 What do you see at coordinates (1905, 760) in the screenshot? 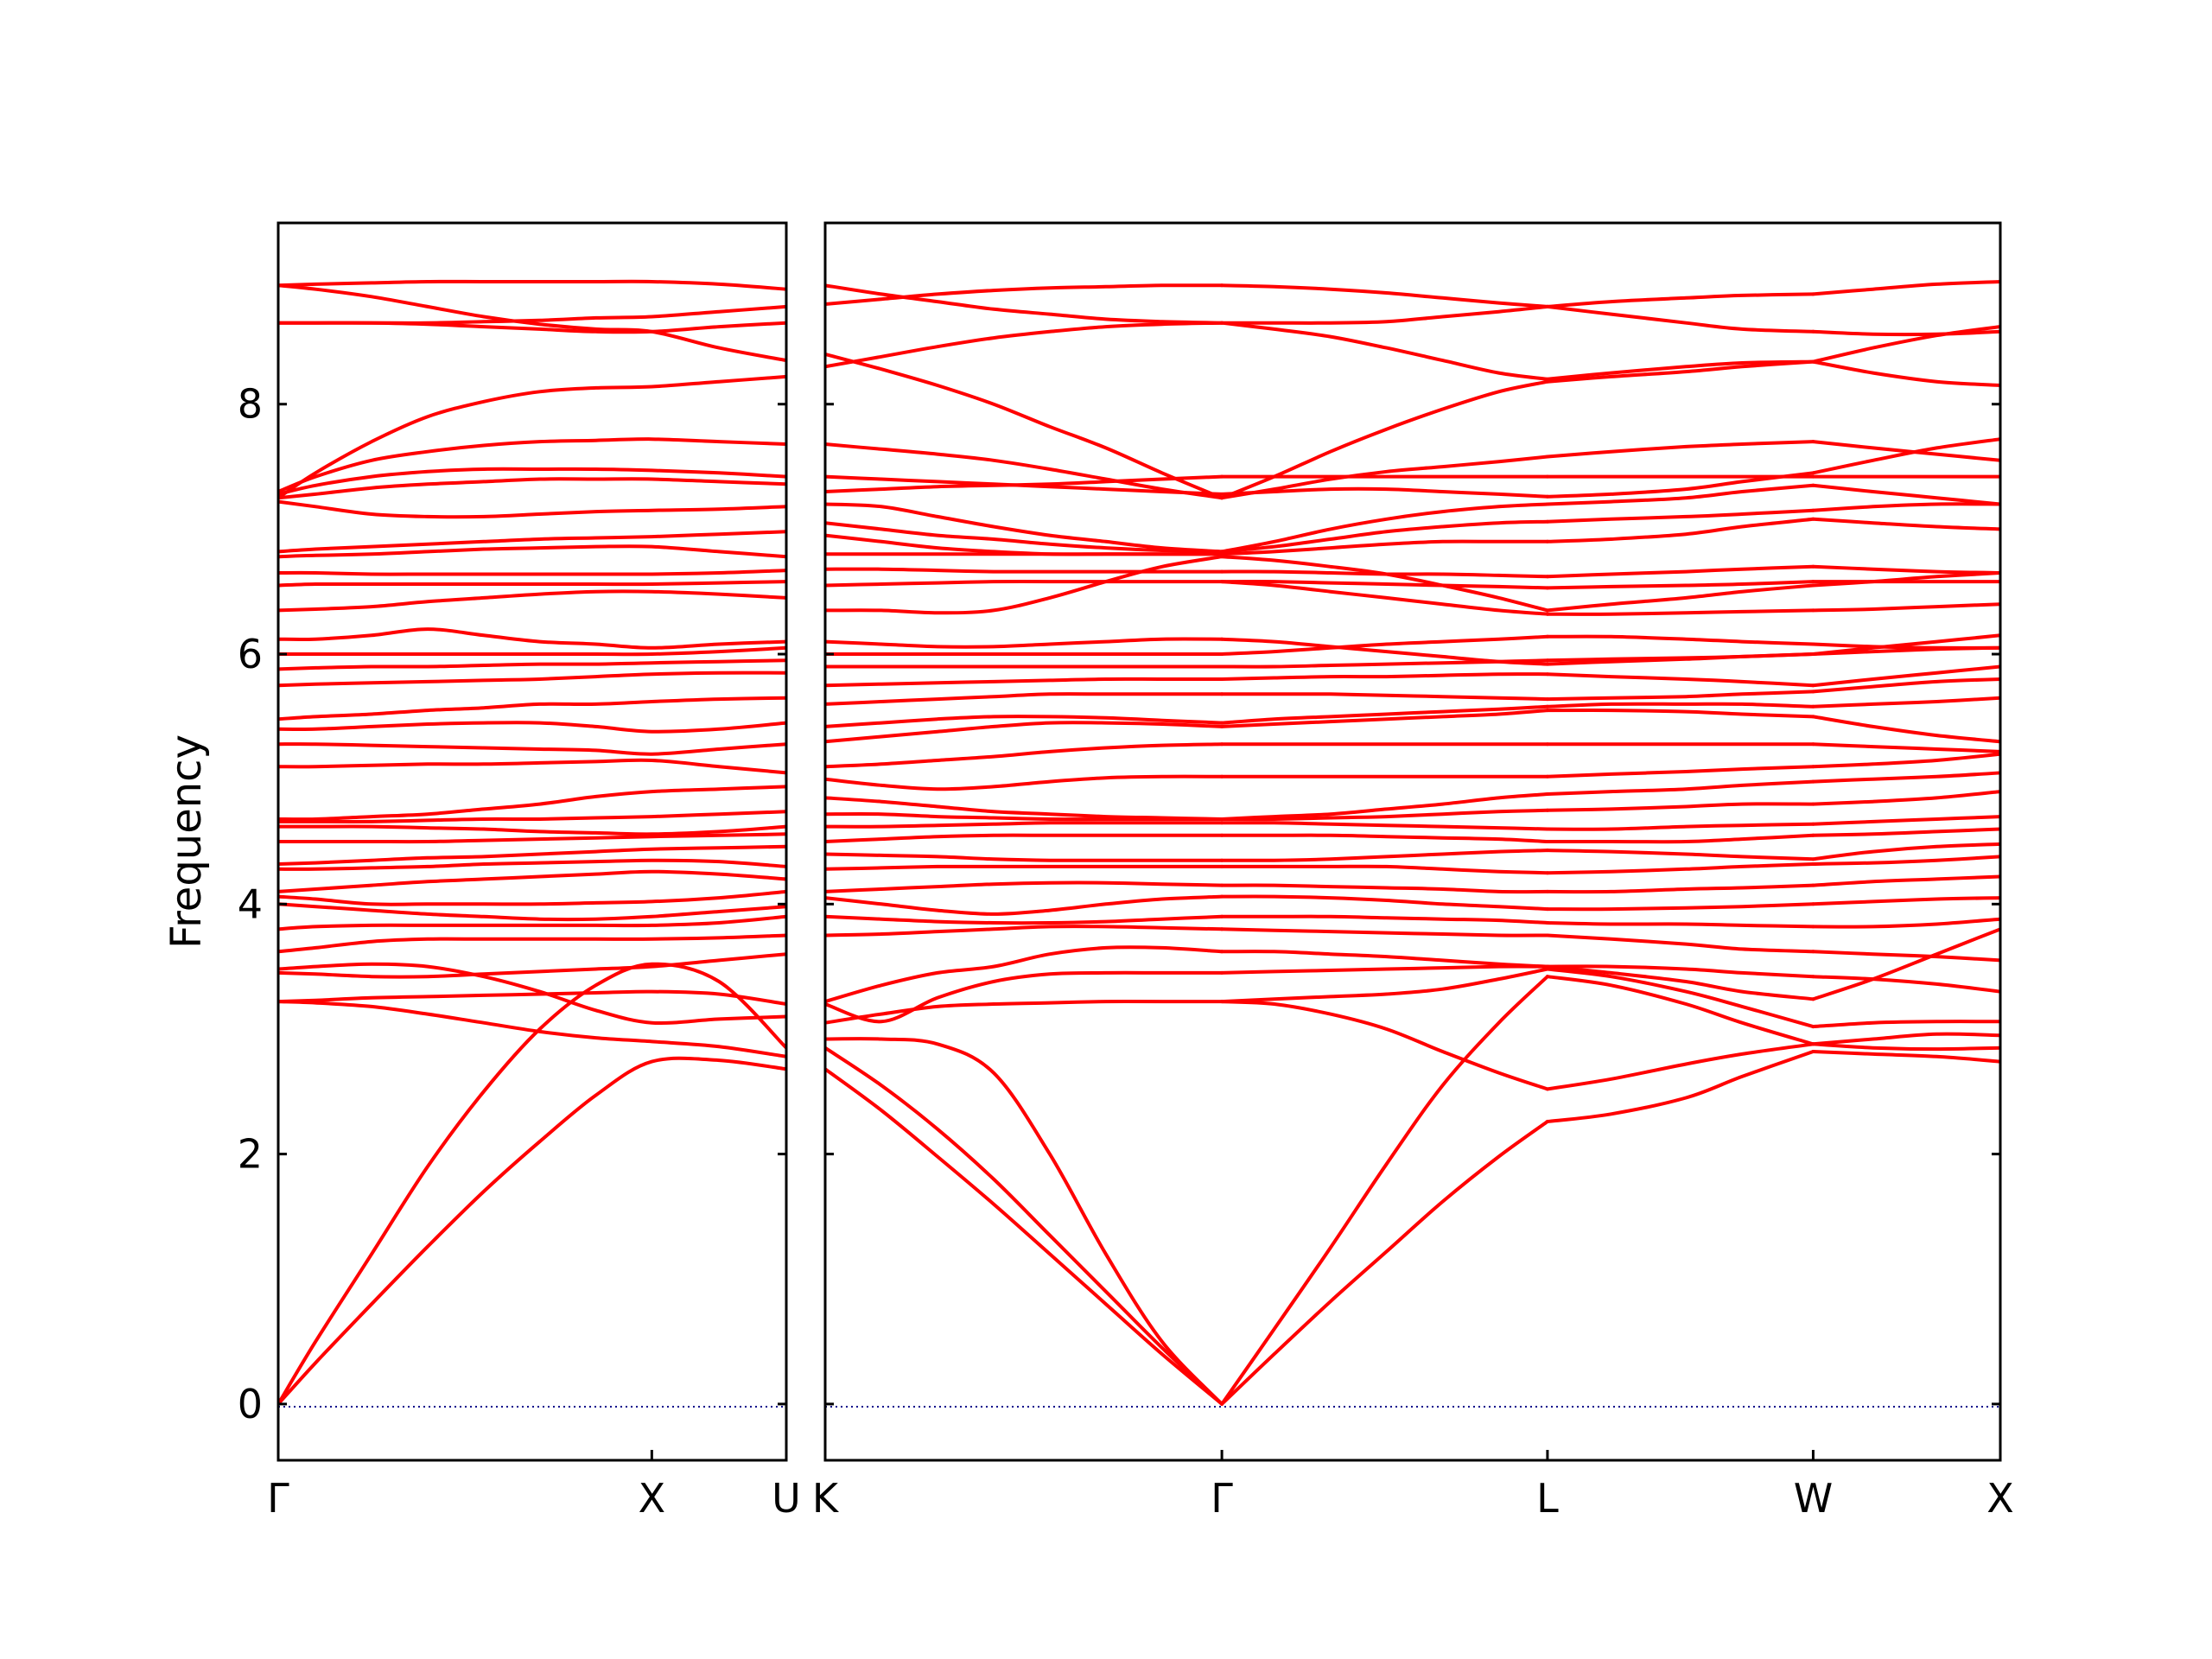
I see `band-line-right-seg3-b16` at bounding box center [1905, 760].